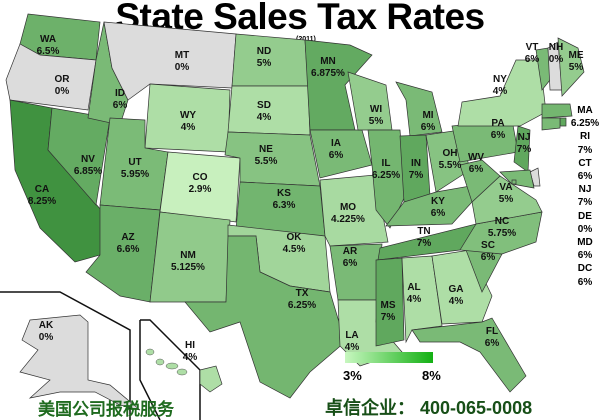 This screenshot has height=420, width=600. What do you see at coordinates (532, 59) in the screenshot?
I see `state-vt-rate: 6%` at bounding box center [532, 59].